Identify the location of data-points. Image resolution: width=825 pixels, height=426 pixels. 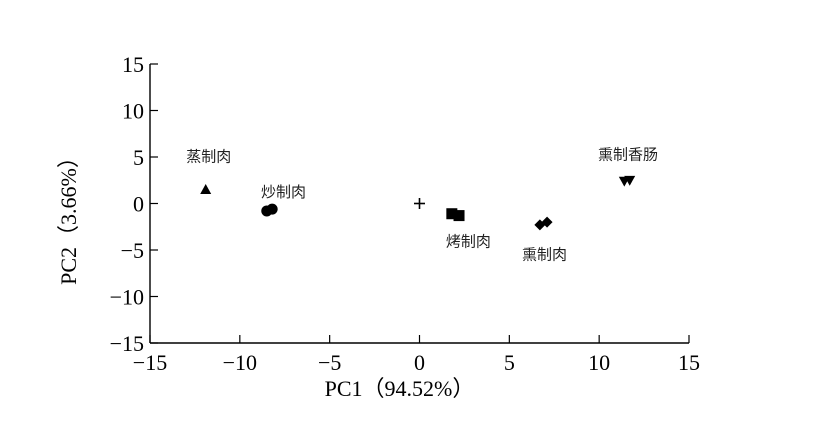
(418, 203).